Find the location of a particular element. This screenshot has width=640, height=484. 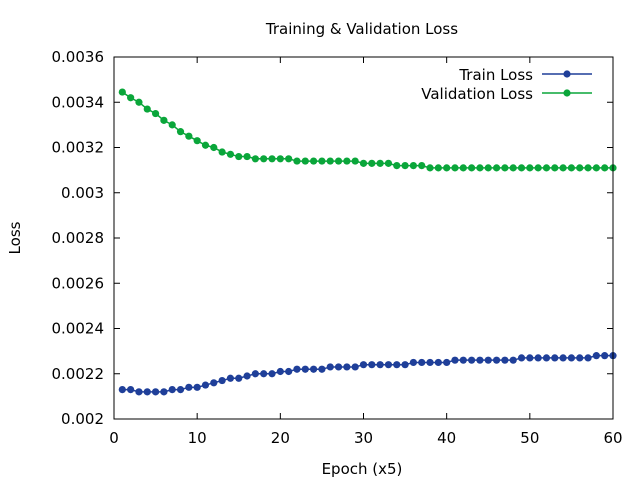

y-tick-label: 0.0024 is located at coordinates (78, 329).